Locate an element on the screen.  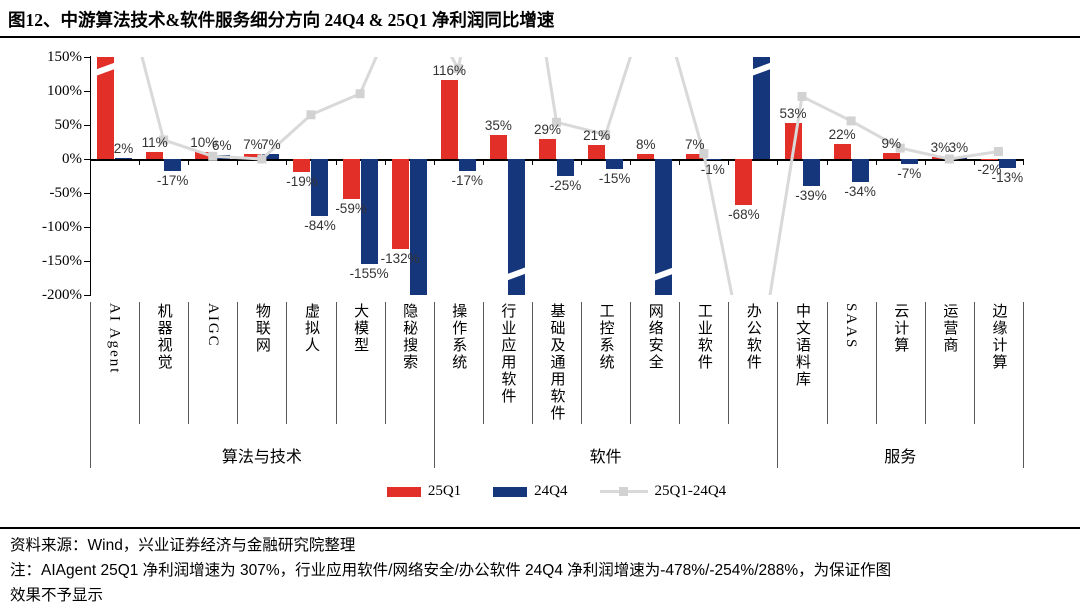
chart-legend: 25Q1 24Q4 25Q1-24Q4 is located at coordinates (556, 491).